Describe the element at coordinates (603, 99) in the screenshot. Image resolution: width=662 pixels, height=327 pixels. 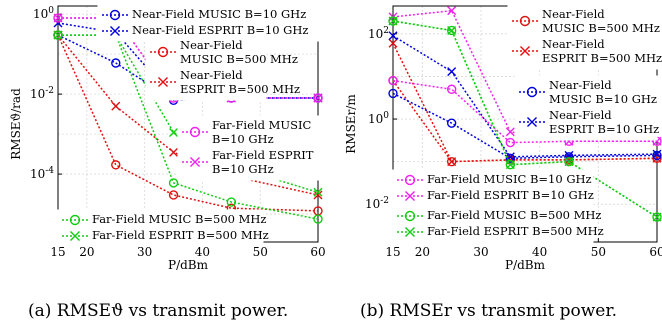
I see `legend-label: MUSIC B=10 GHz` at that location.